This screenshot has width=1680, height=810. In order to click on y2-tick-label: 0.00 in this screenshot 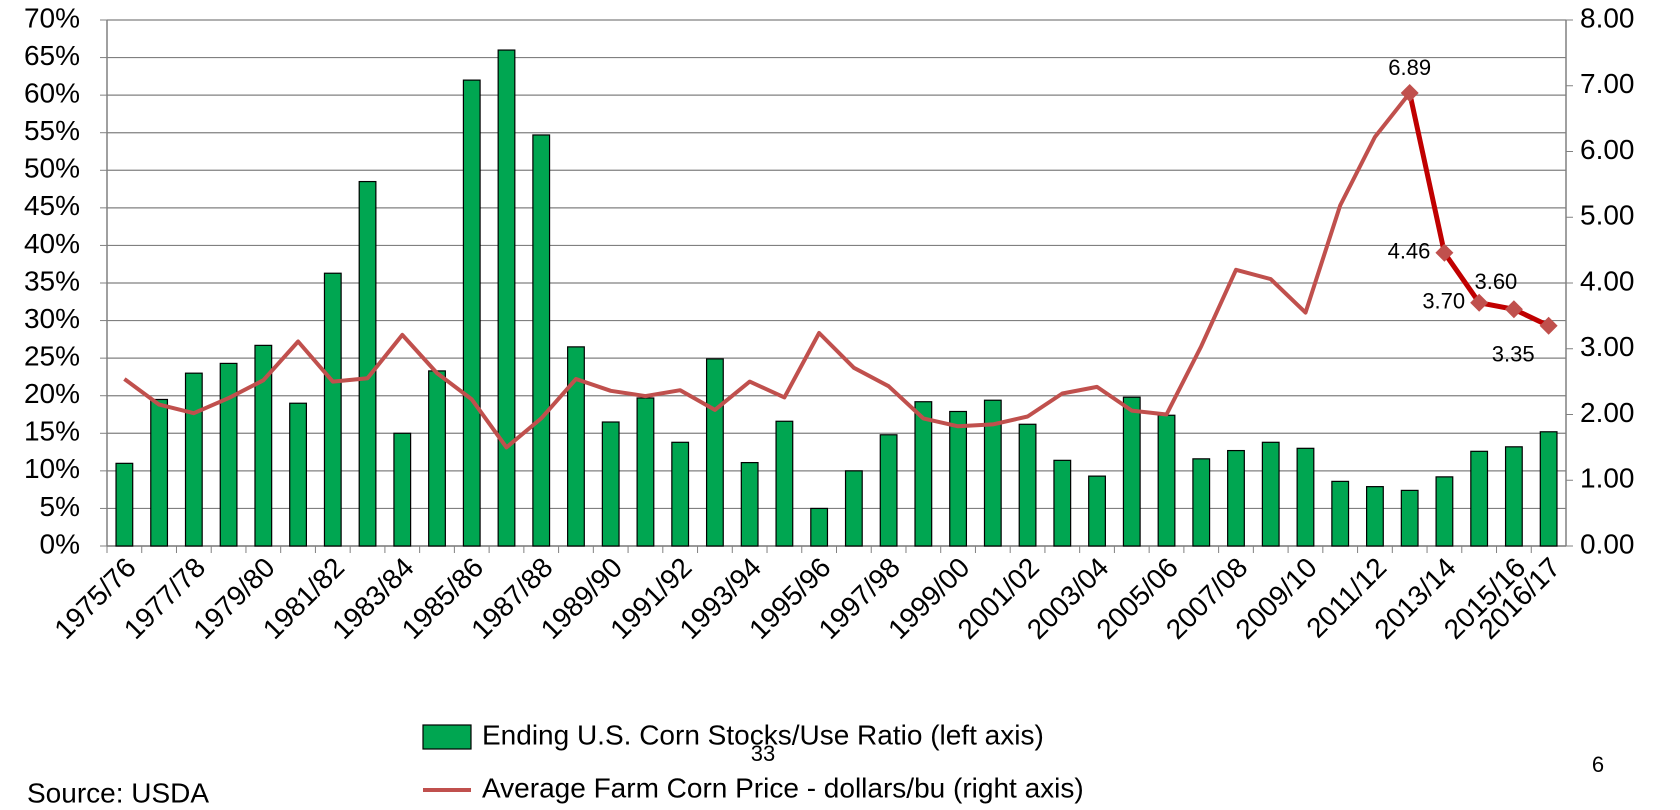, I will do `click(1607, 543)`.